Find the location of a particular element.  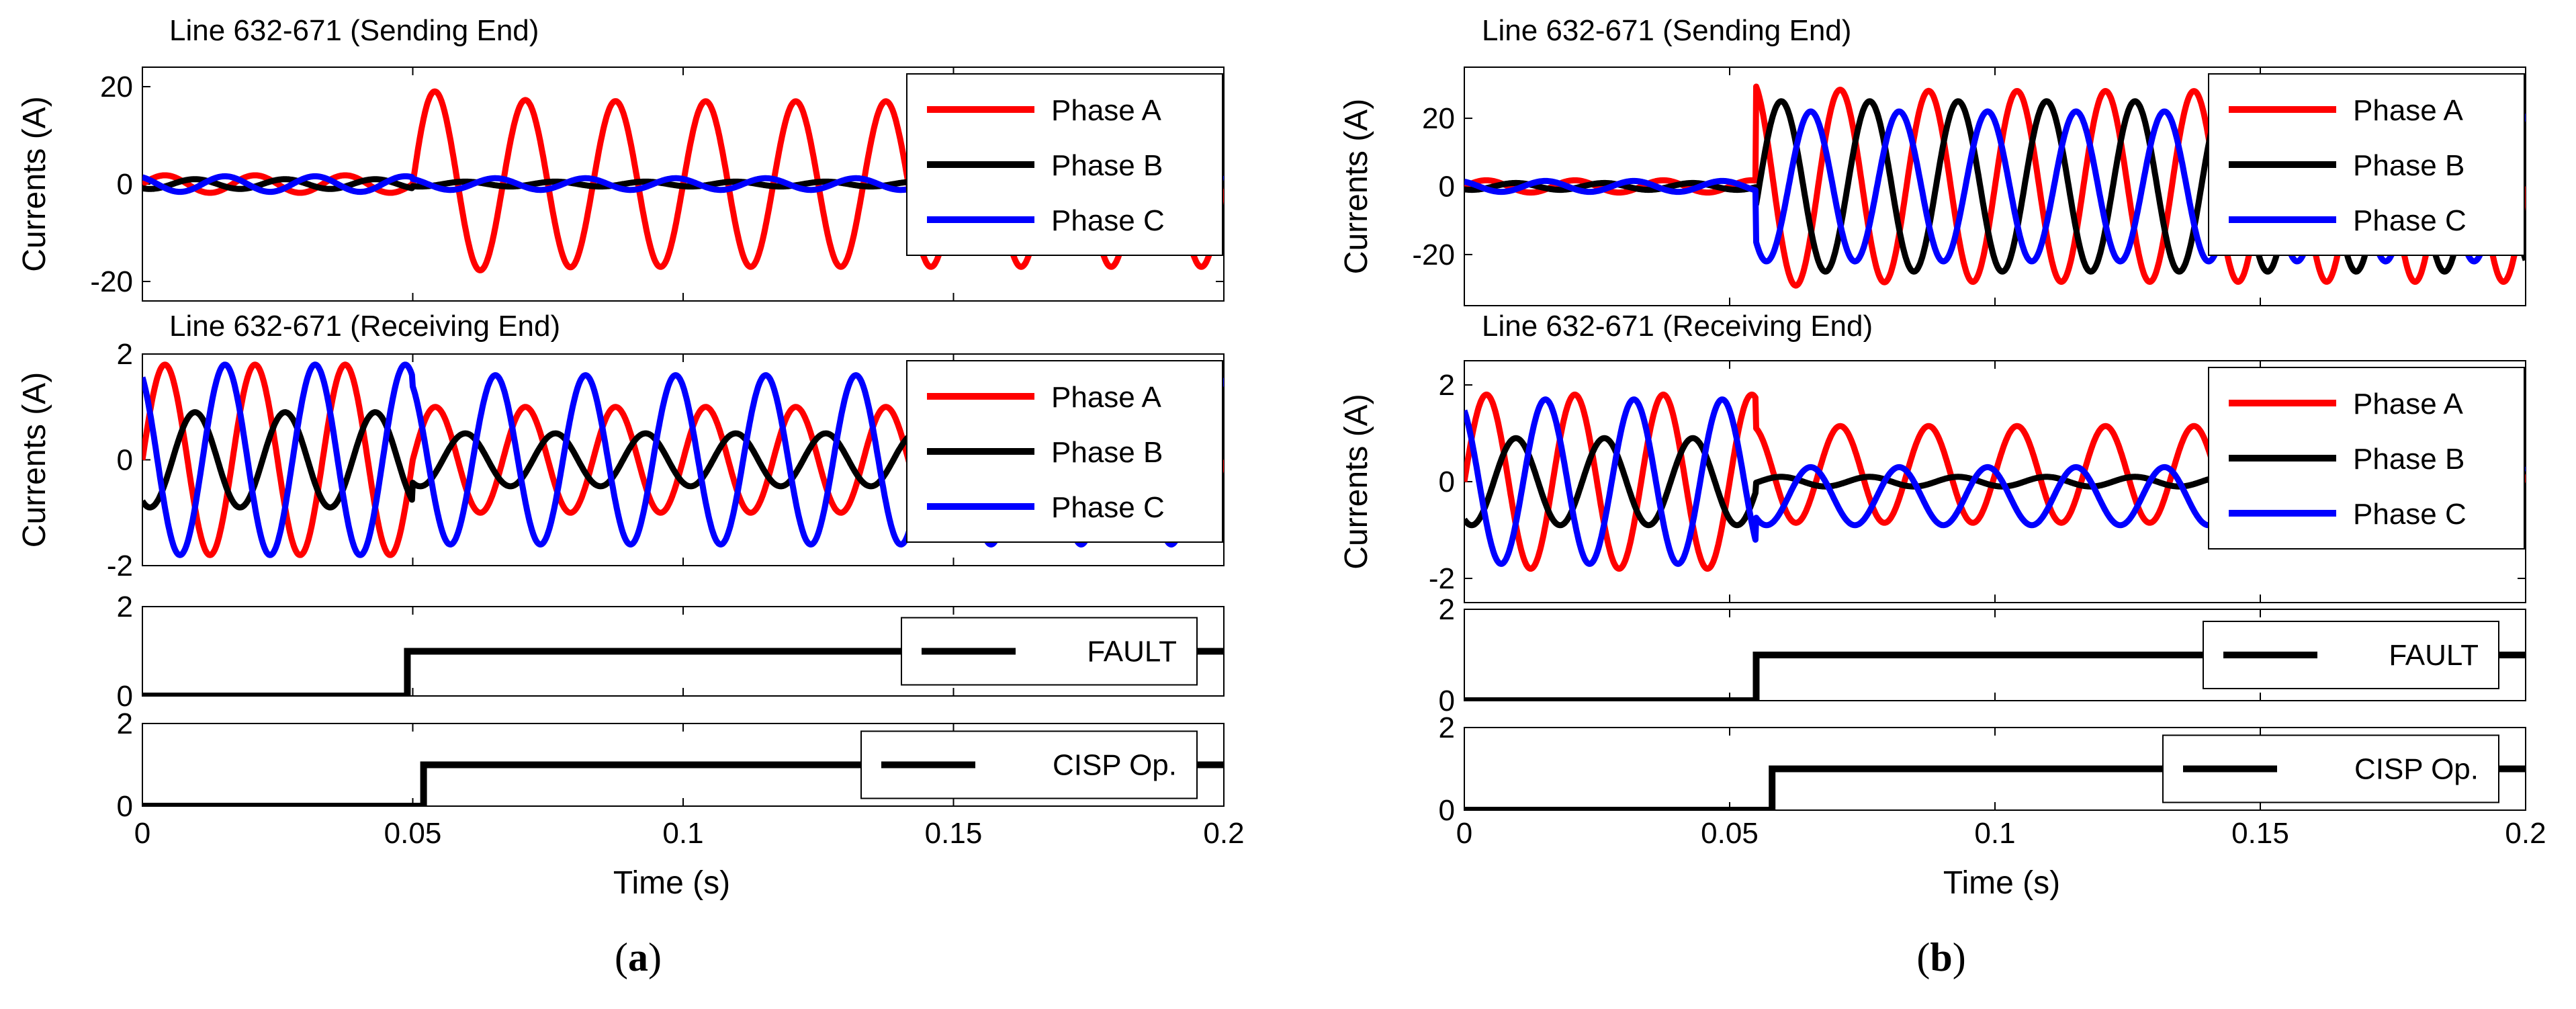

caption-letter: b is located at coordinates (1941, 957).